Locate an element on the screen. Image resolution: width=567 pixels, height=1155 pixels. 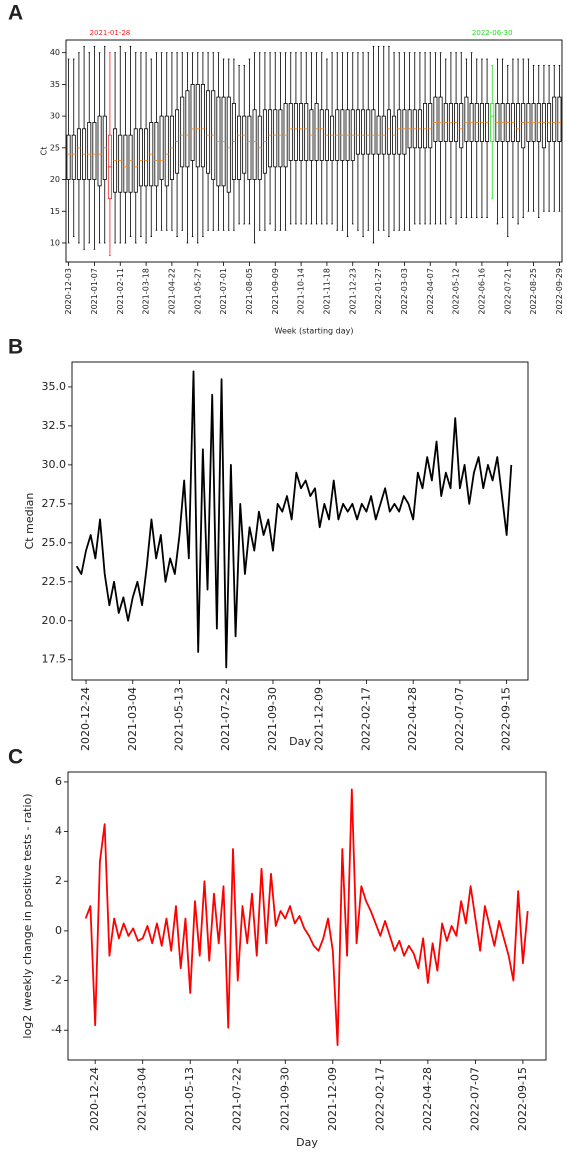
x-tick-label: 2021-05-27 is located at coordinates (197, 291).